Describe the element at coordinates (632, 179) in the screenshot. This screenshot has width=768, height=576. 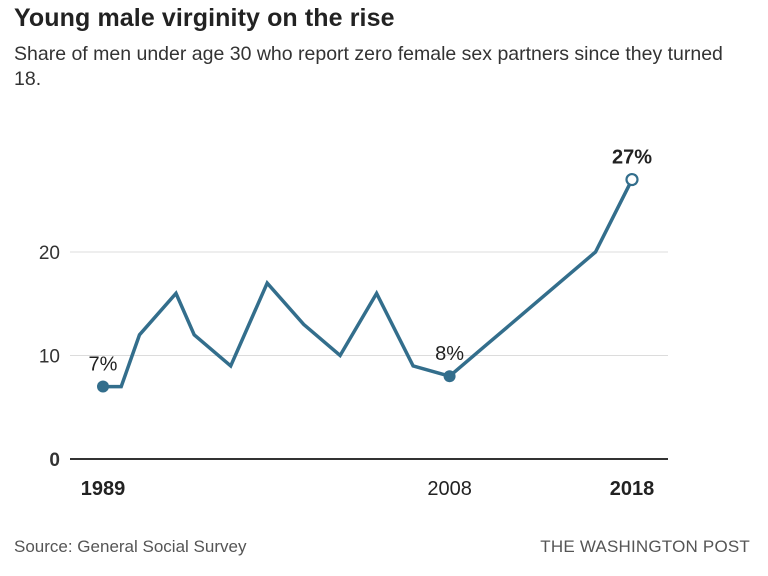
I see `end-point-marker` at that location.